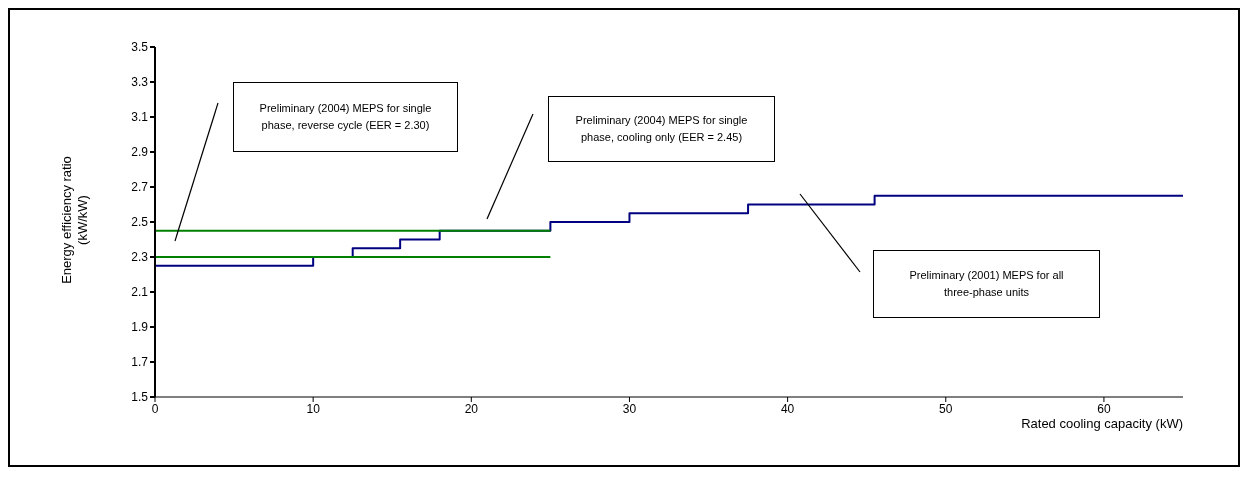 The height and width of the screenshot is (477, 1248). What do you see at coordinates (140, 222) in the screenshot?
I see `y-tick-label: 2.5` at bounding box center [140, 222].